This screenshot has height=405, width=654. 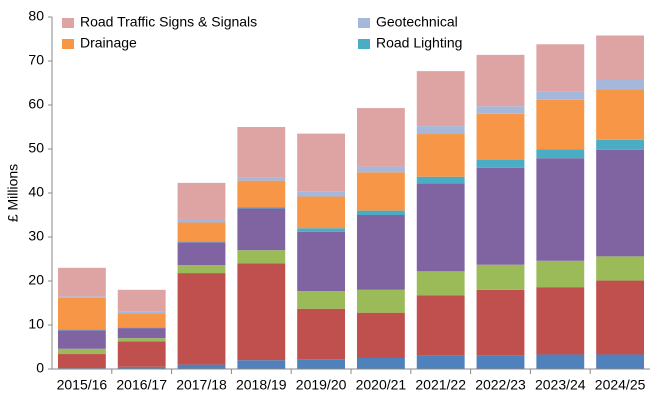 I want to click on y-axis-label: £ Millions, so click(x=13, y=193).